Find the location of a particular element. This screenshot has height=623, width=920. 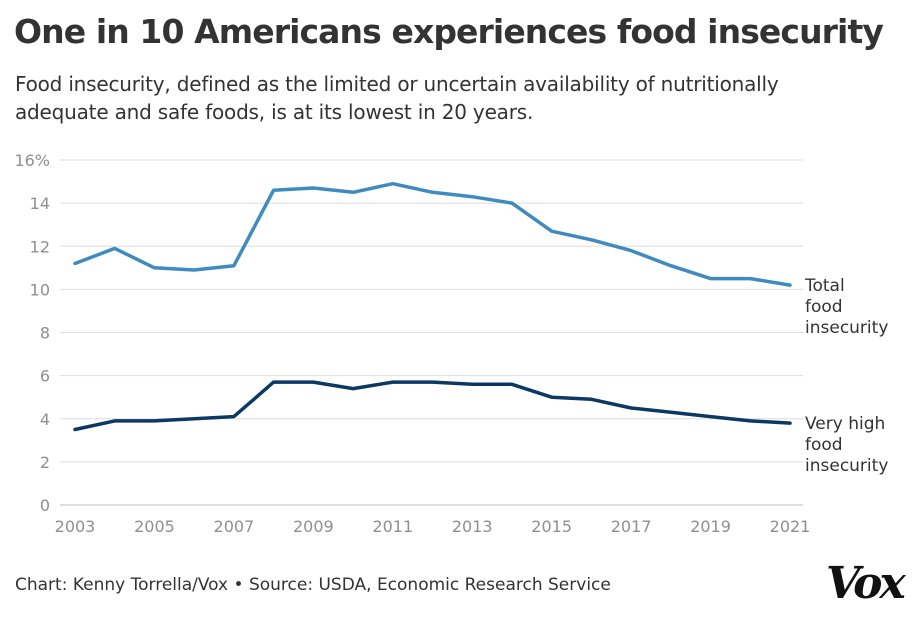

x-tick-label: 2005 is located at coordinates (154, 526).